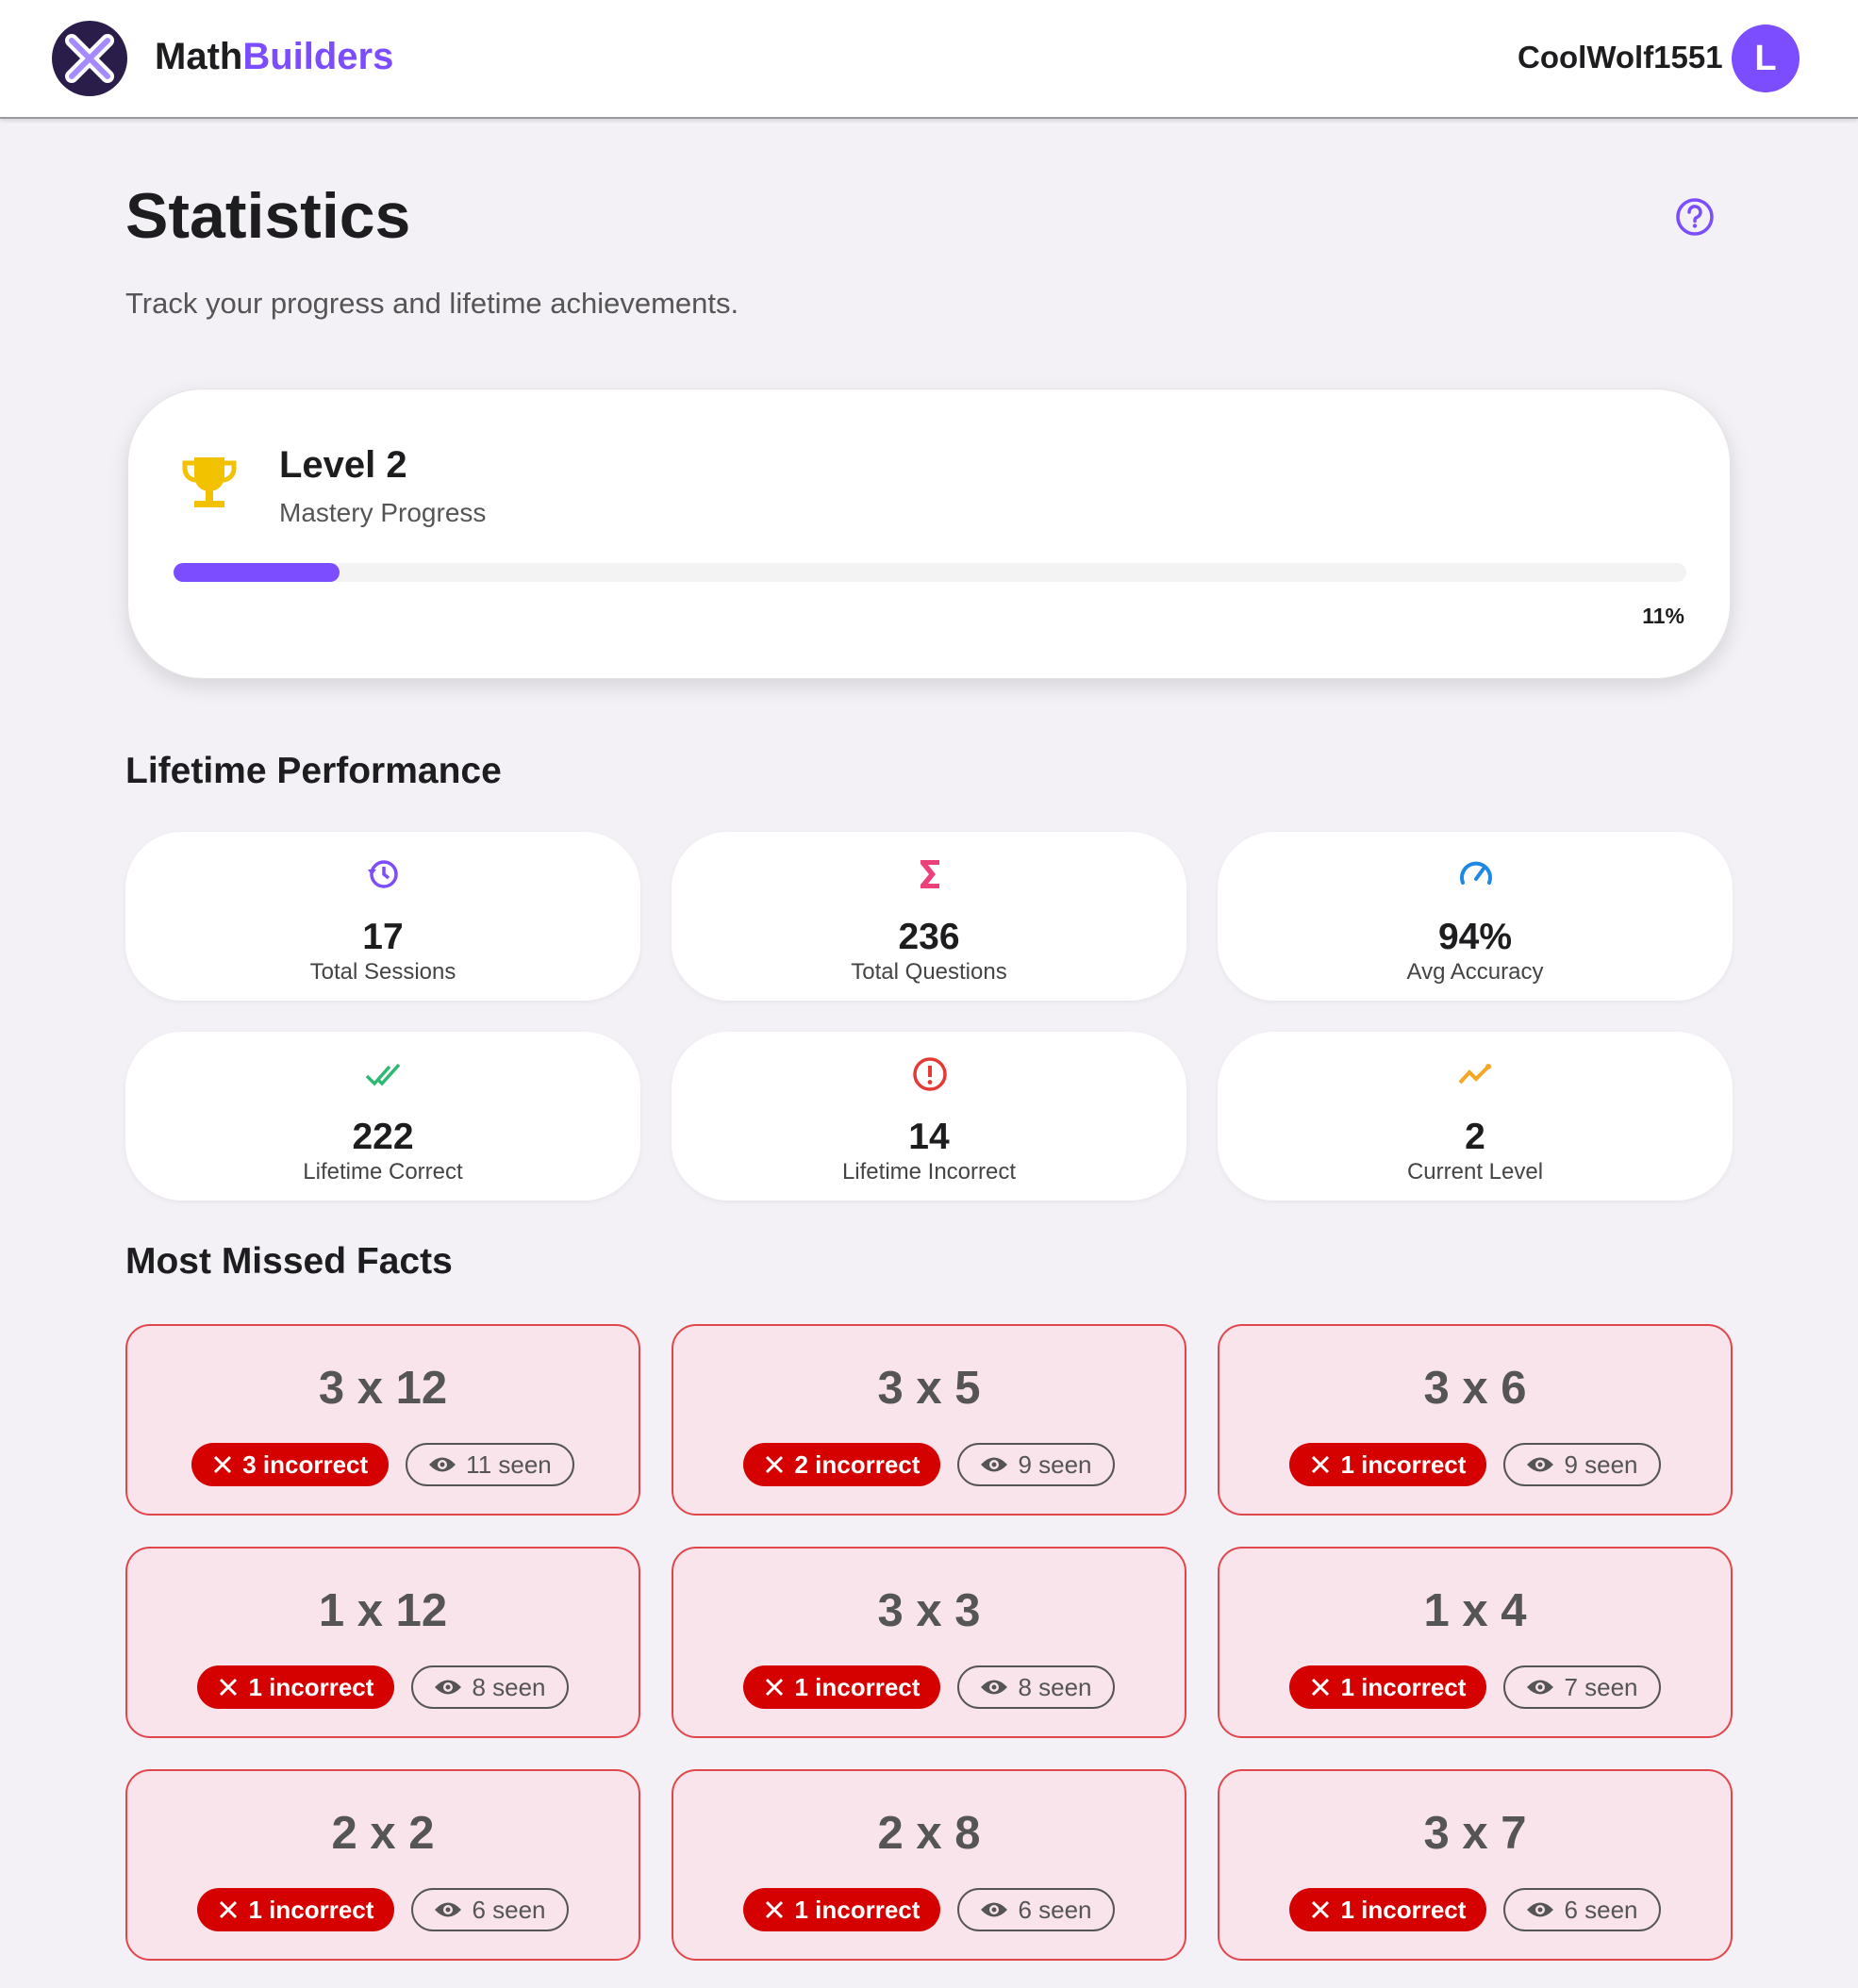  I want to click on seen-badge: 7 seen, so click(1582, 1687).